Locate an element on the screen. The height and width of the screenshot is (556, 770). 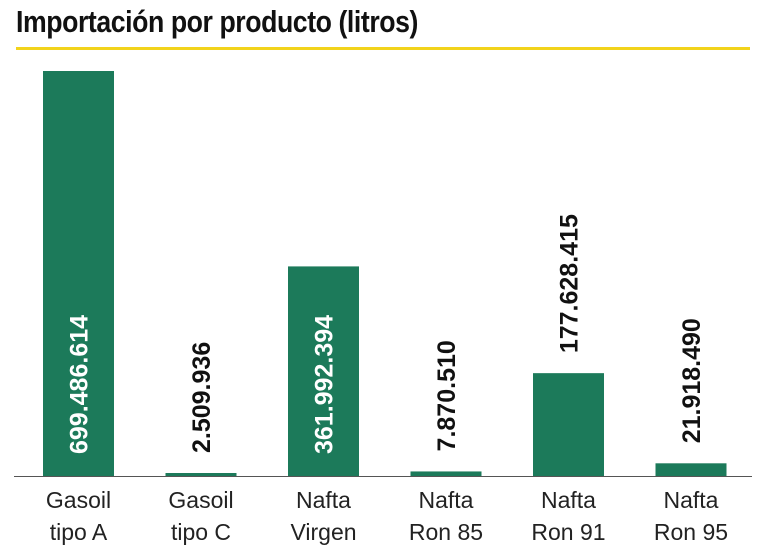
chart-title: Importación por producto (litros) is located at coordinates (217, 21).